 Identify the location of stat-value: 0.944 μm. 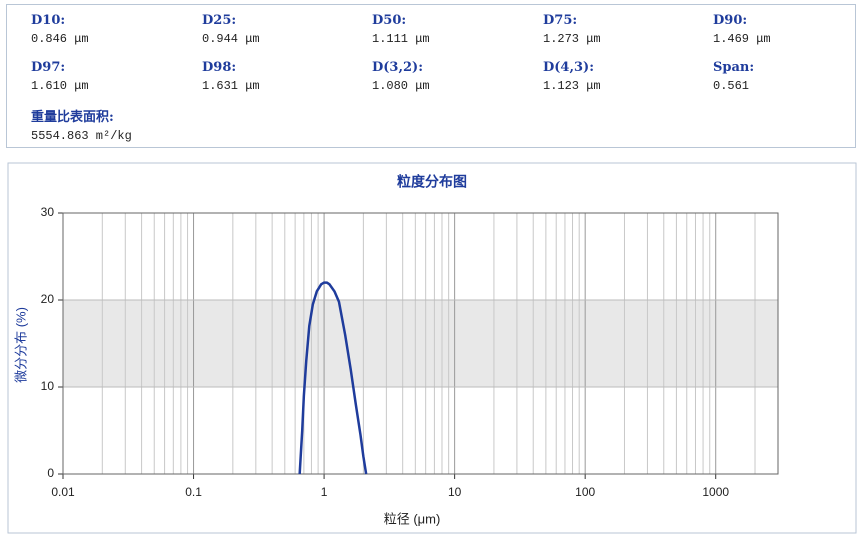
(231, 39).